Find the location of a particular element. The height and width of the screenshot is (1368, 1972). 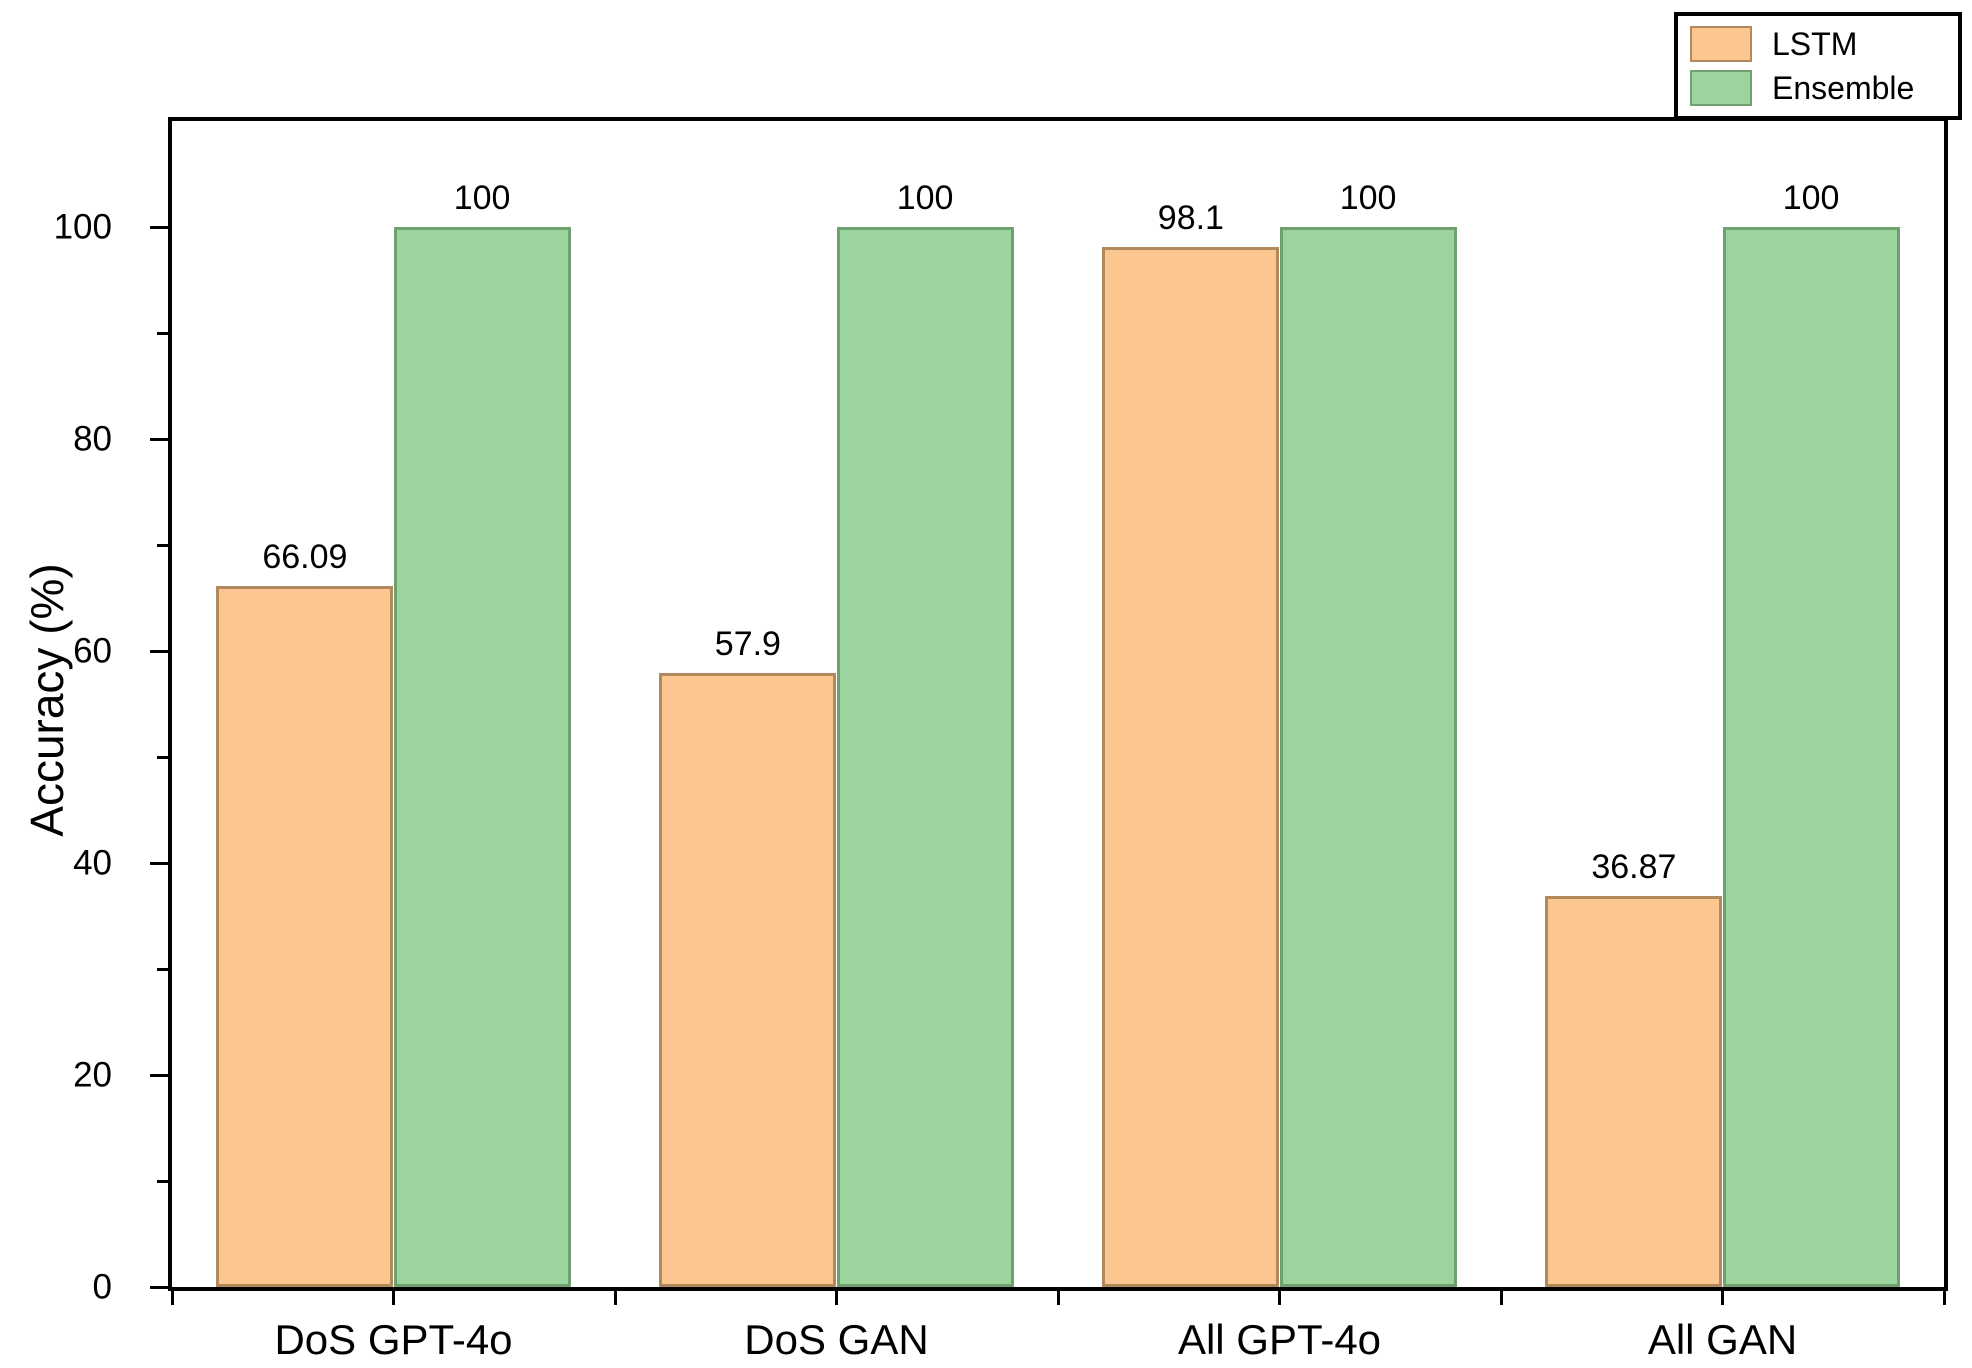

legend-swatch-ensemble-icon is located at coordinates (1721, 88).